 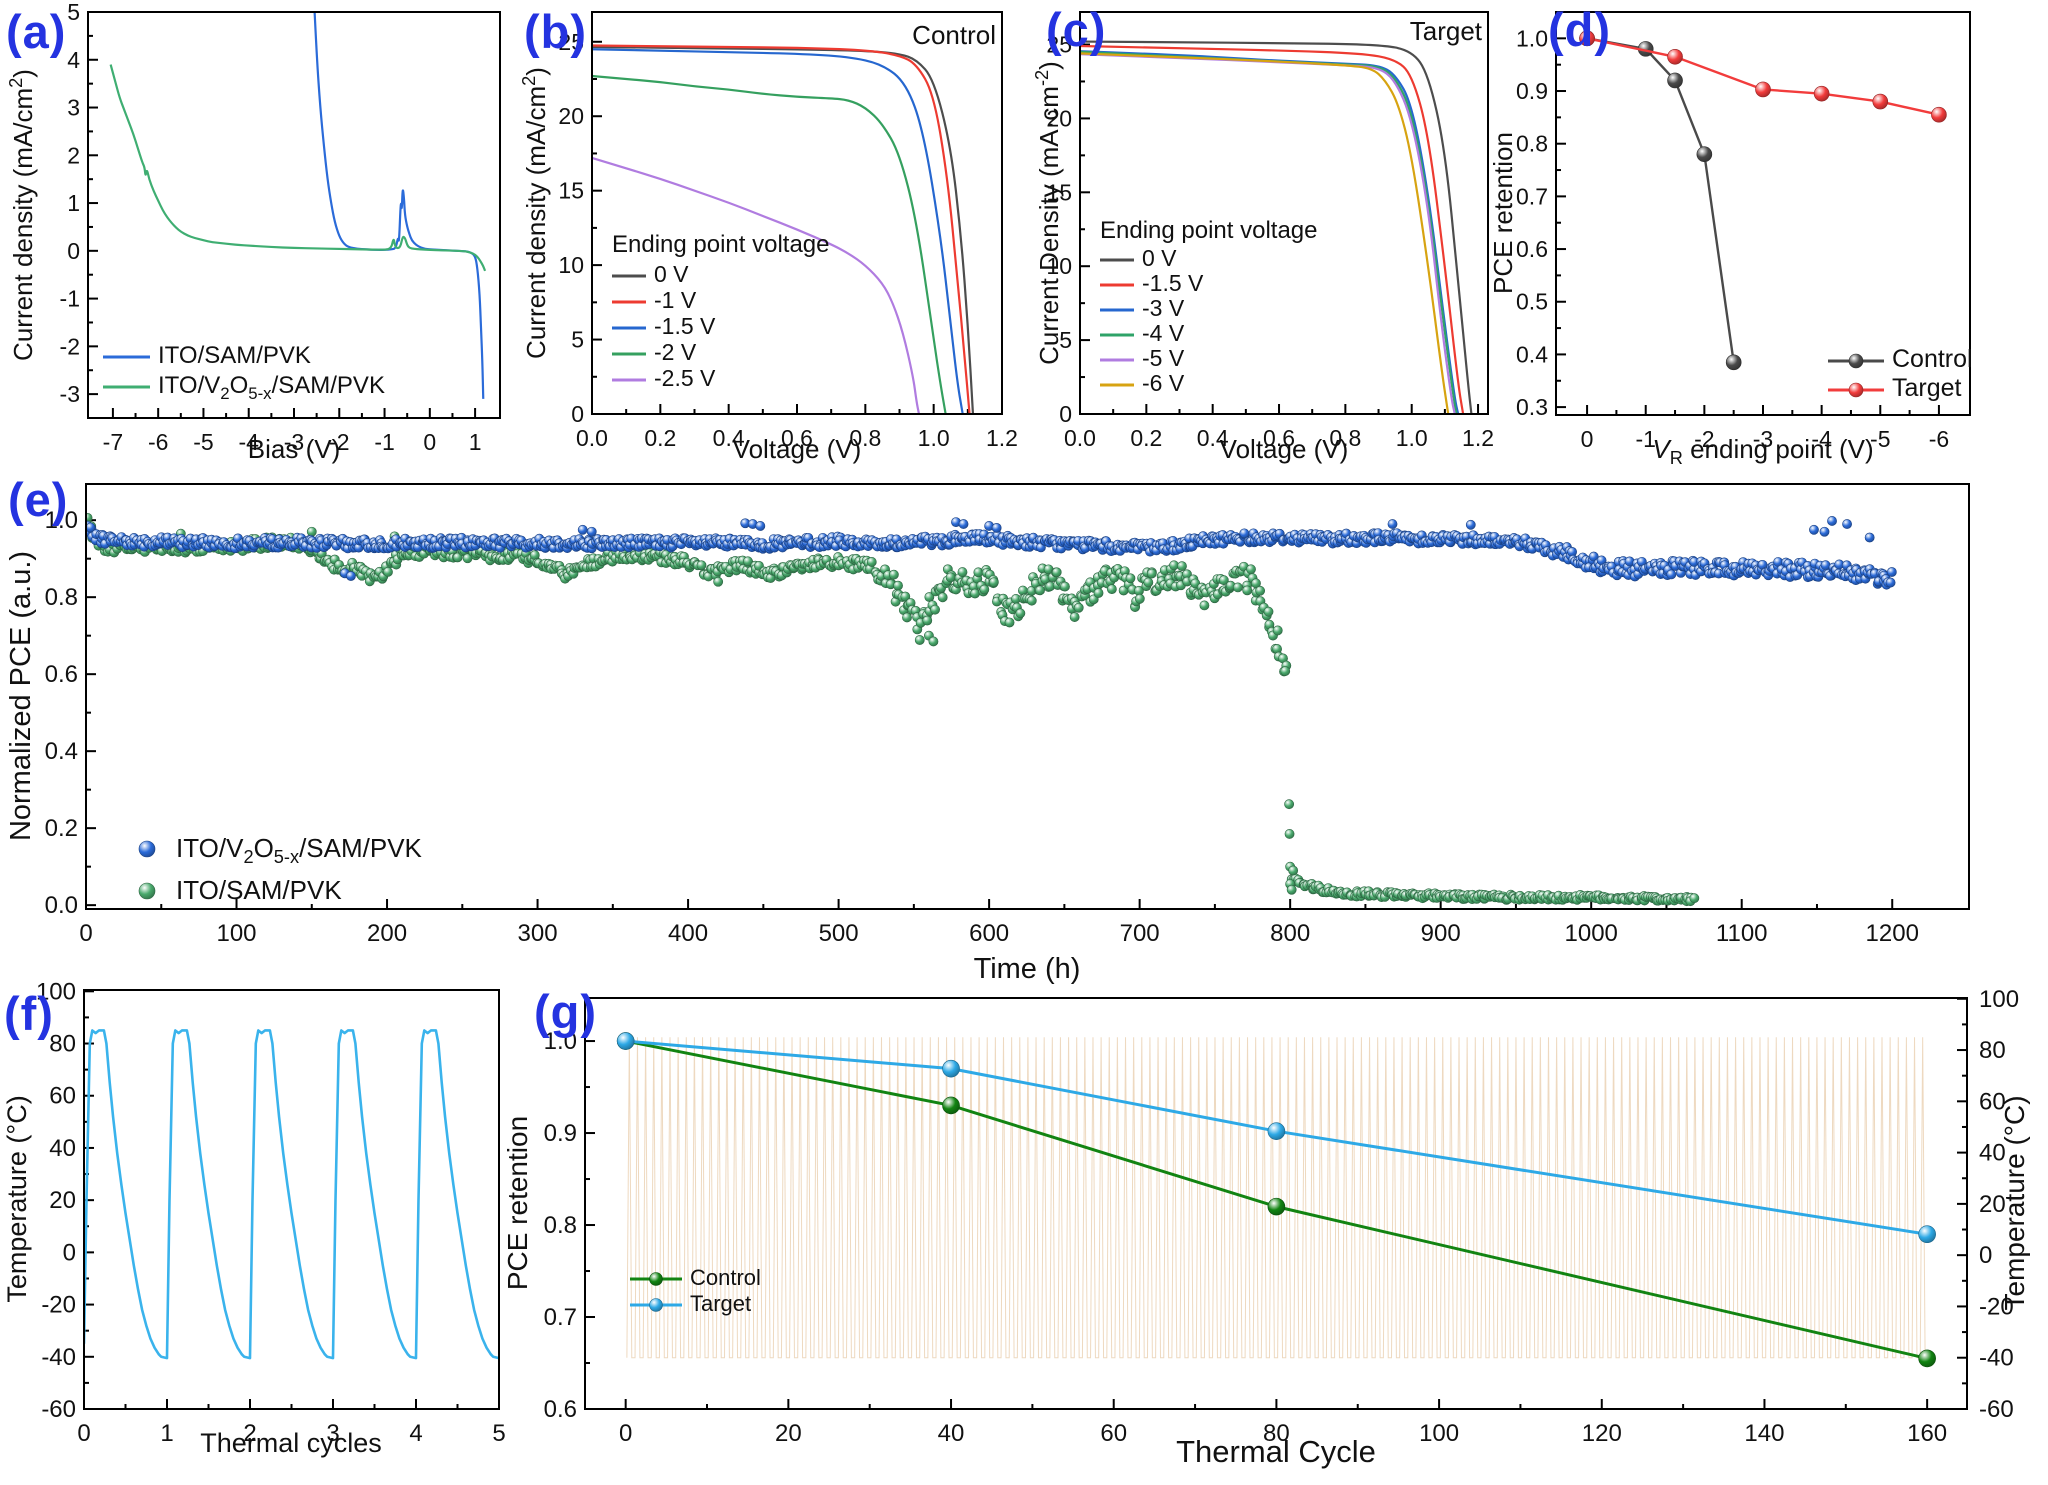 What do you see at coordinates (1076, 29) in the screenshot?
I see `panel-c-label: (c)` at bounding box center [1076, 29].